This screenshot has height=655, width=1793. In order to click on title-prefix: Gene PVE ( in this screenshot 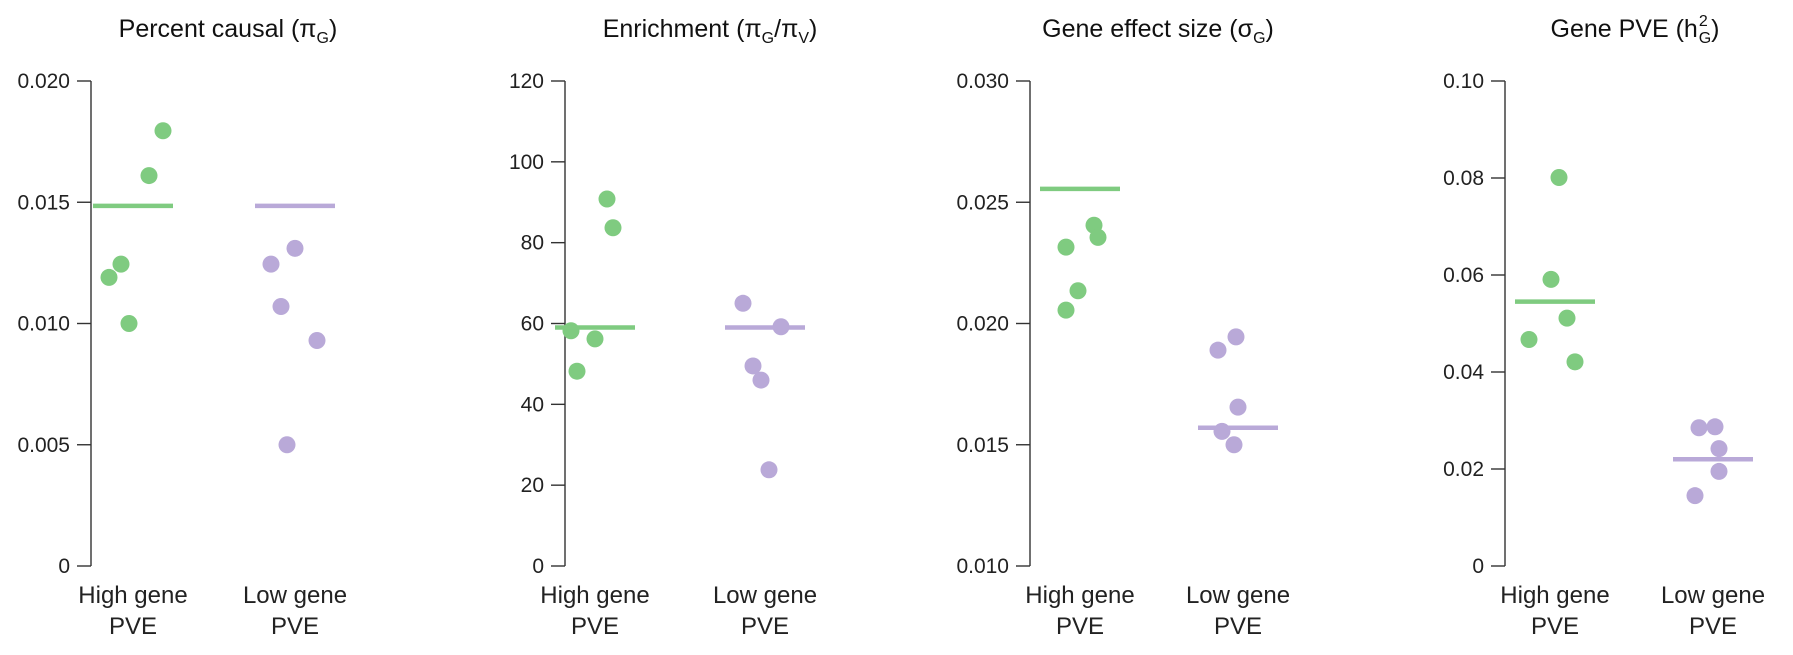, I will do `click(1618, 29)`.